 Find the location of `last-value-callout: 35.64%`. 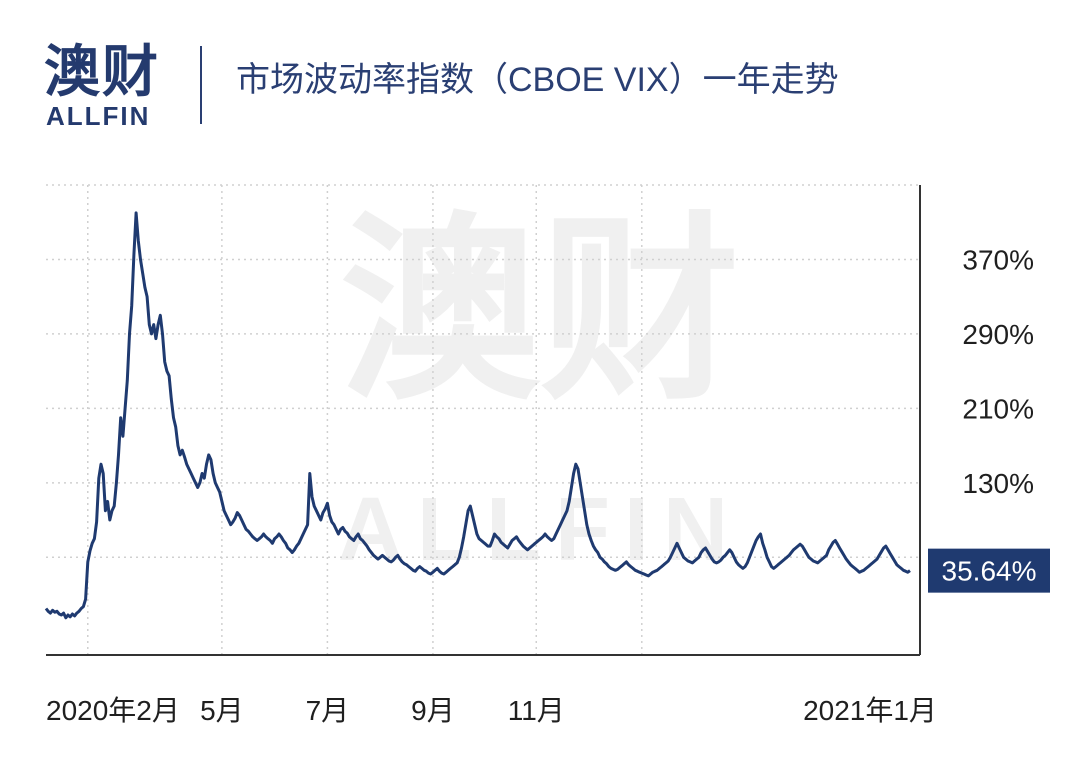

last-value-callout: 35.64% is located at coordinates (989, 570).